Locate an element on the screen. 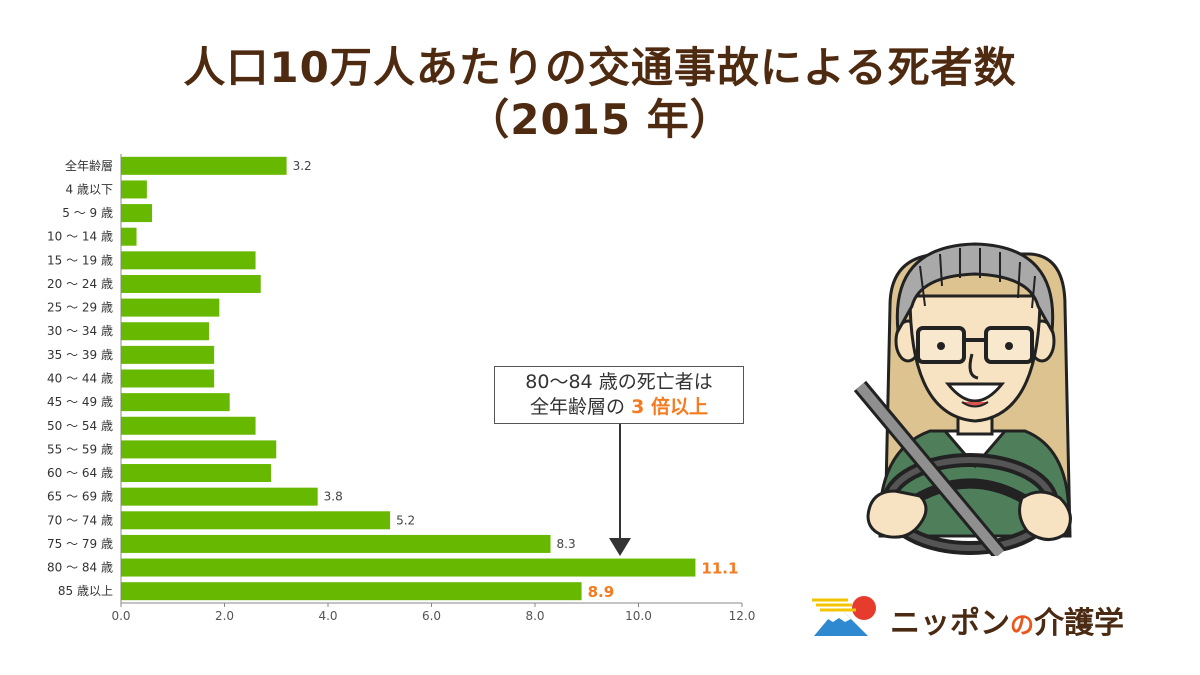 This screenshot has height=675, width=1200. callout-line1: 80～84 歳の死亡者は is located at coordinates (619, 382).